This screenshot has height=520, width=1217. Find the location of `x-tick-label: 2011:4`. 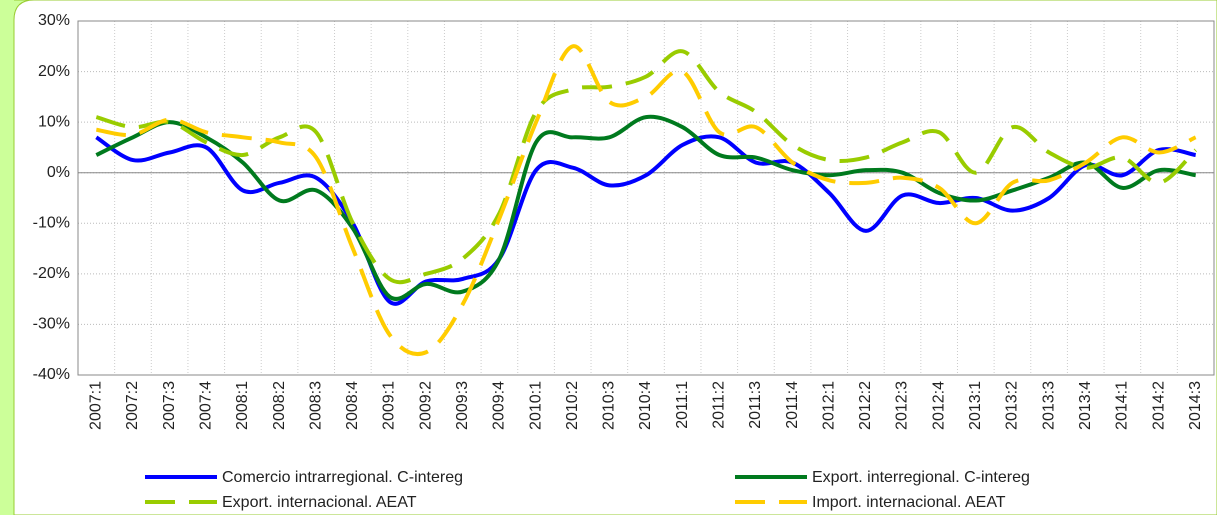

x-tick-label: 2011:4 is located at coordinates (792, 405).